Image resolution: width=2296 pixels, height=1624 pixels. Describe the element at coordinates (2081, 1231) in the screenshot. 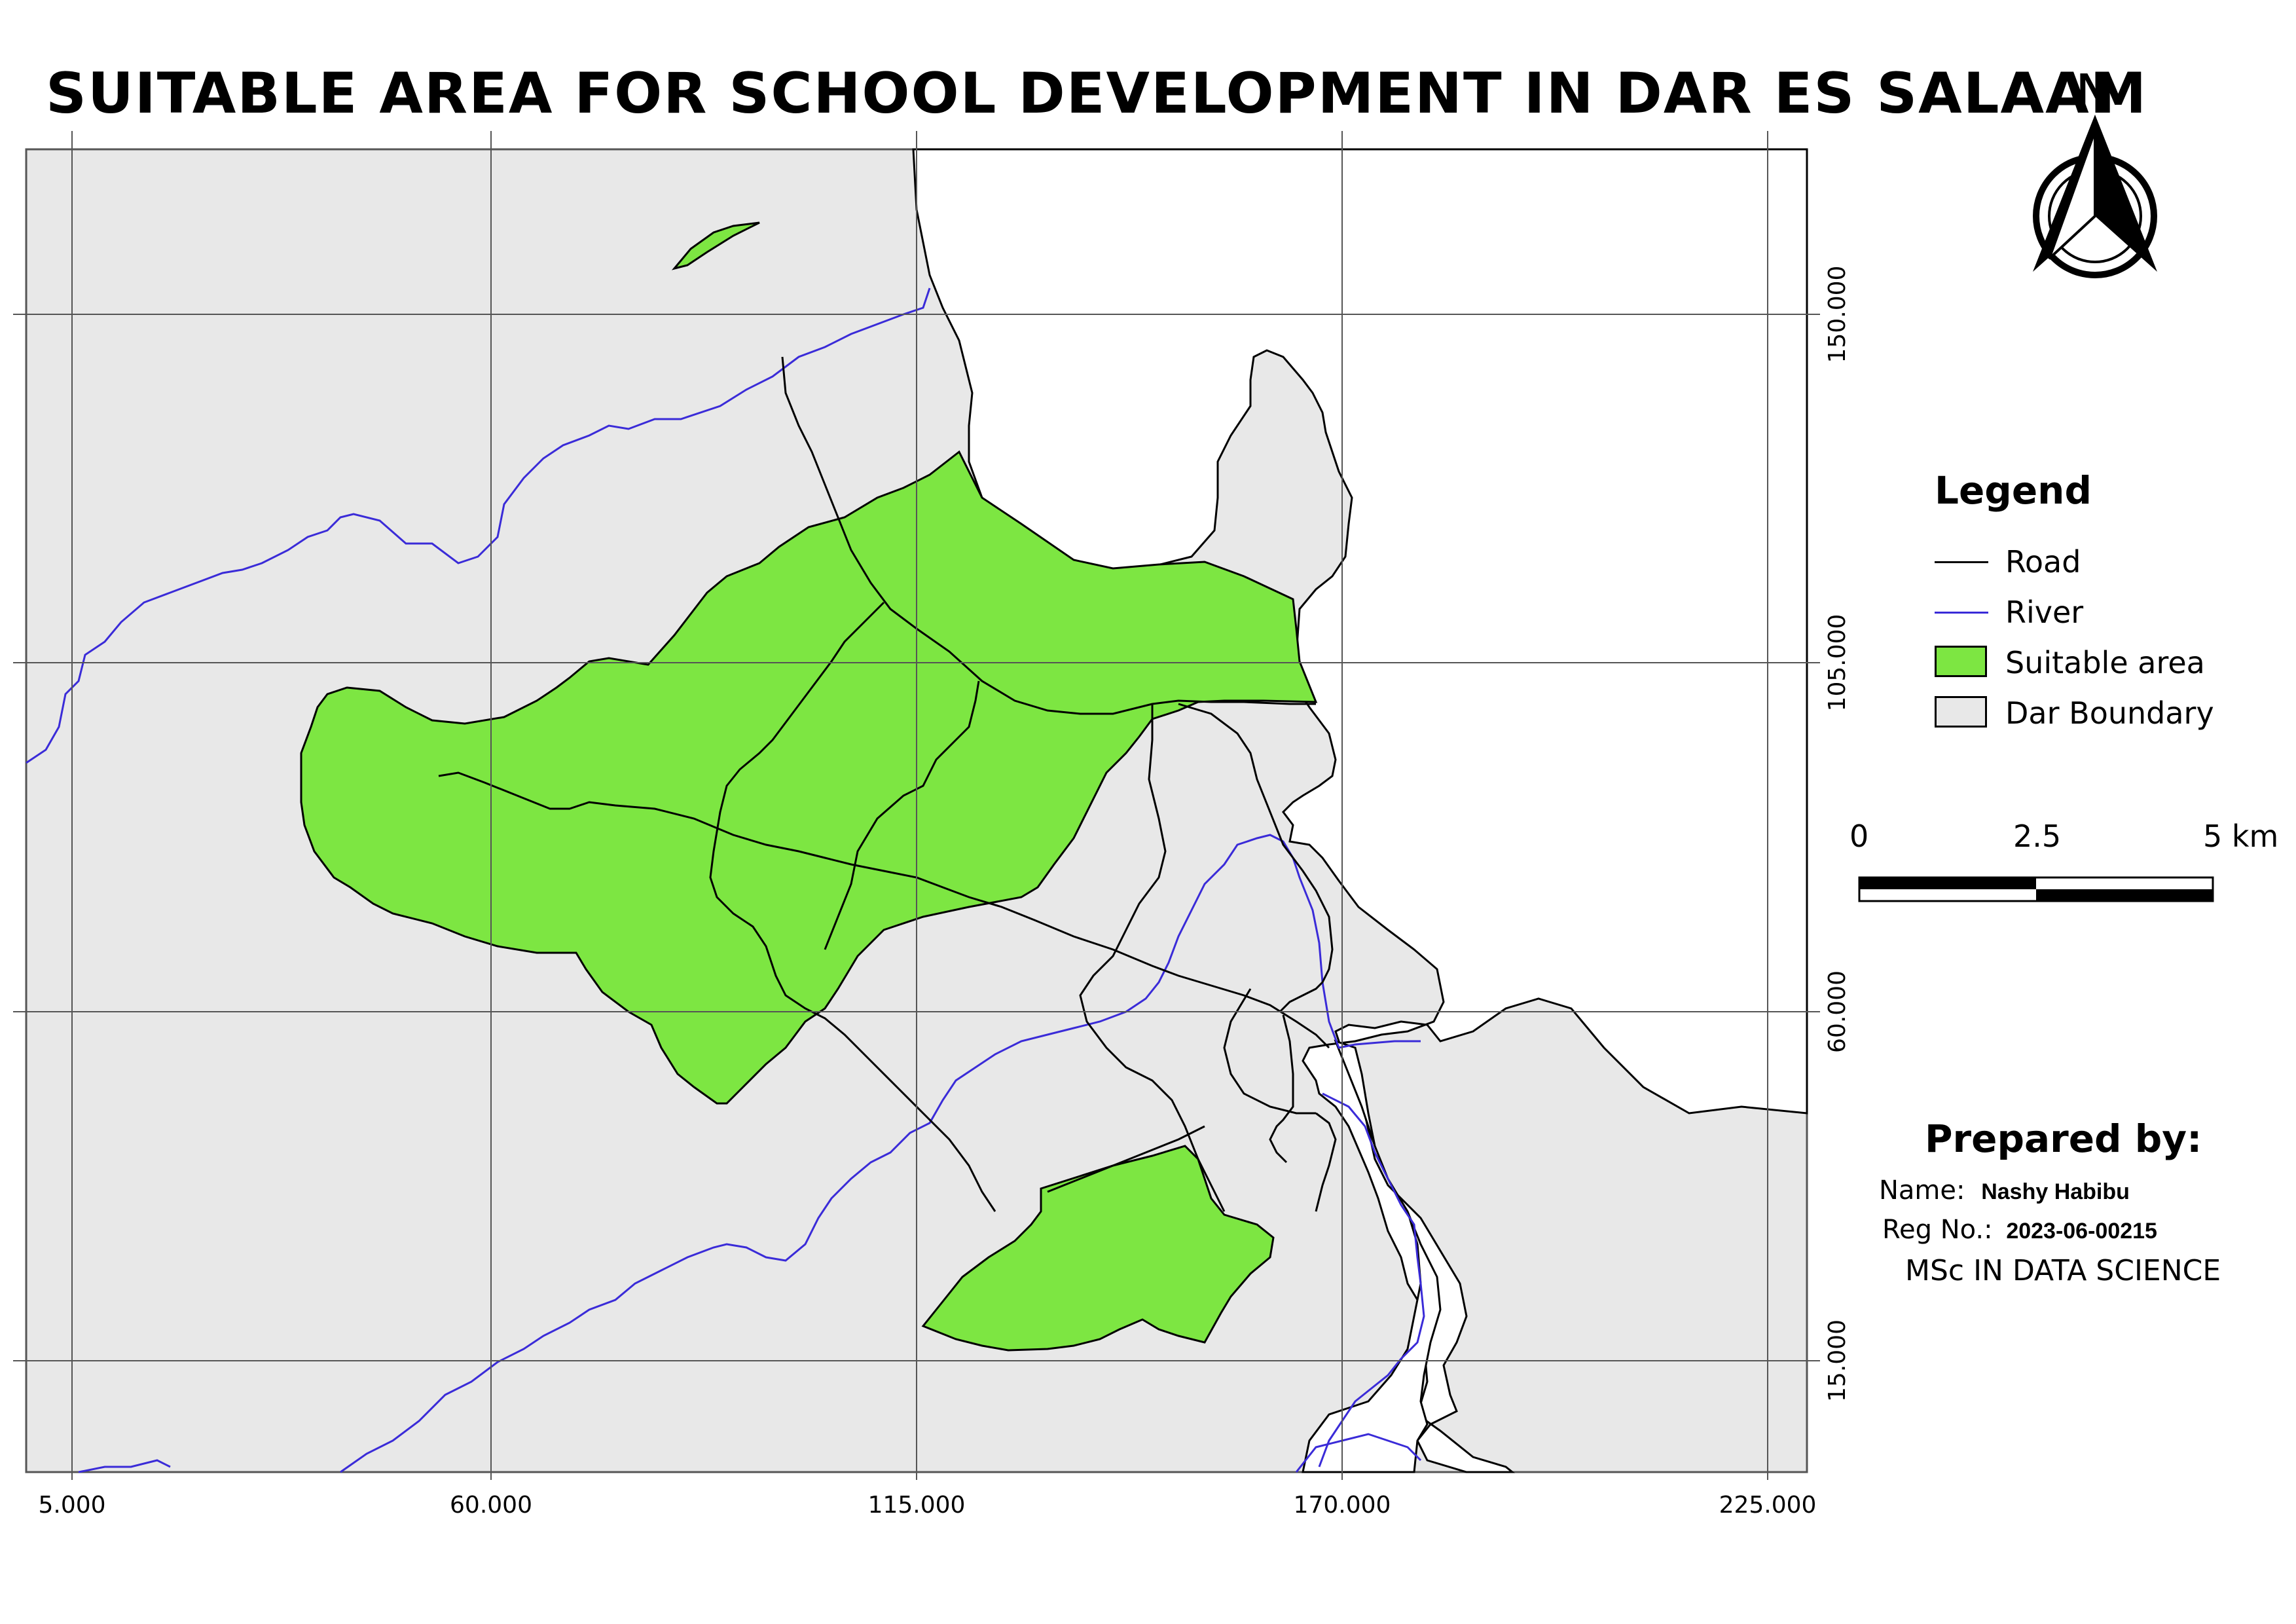

I see `reg-value: 2023-06-00215` at that location.